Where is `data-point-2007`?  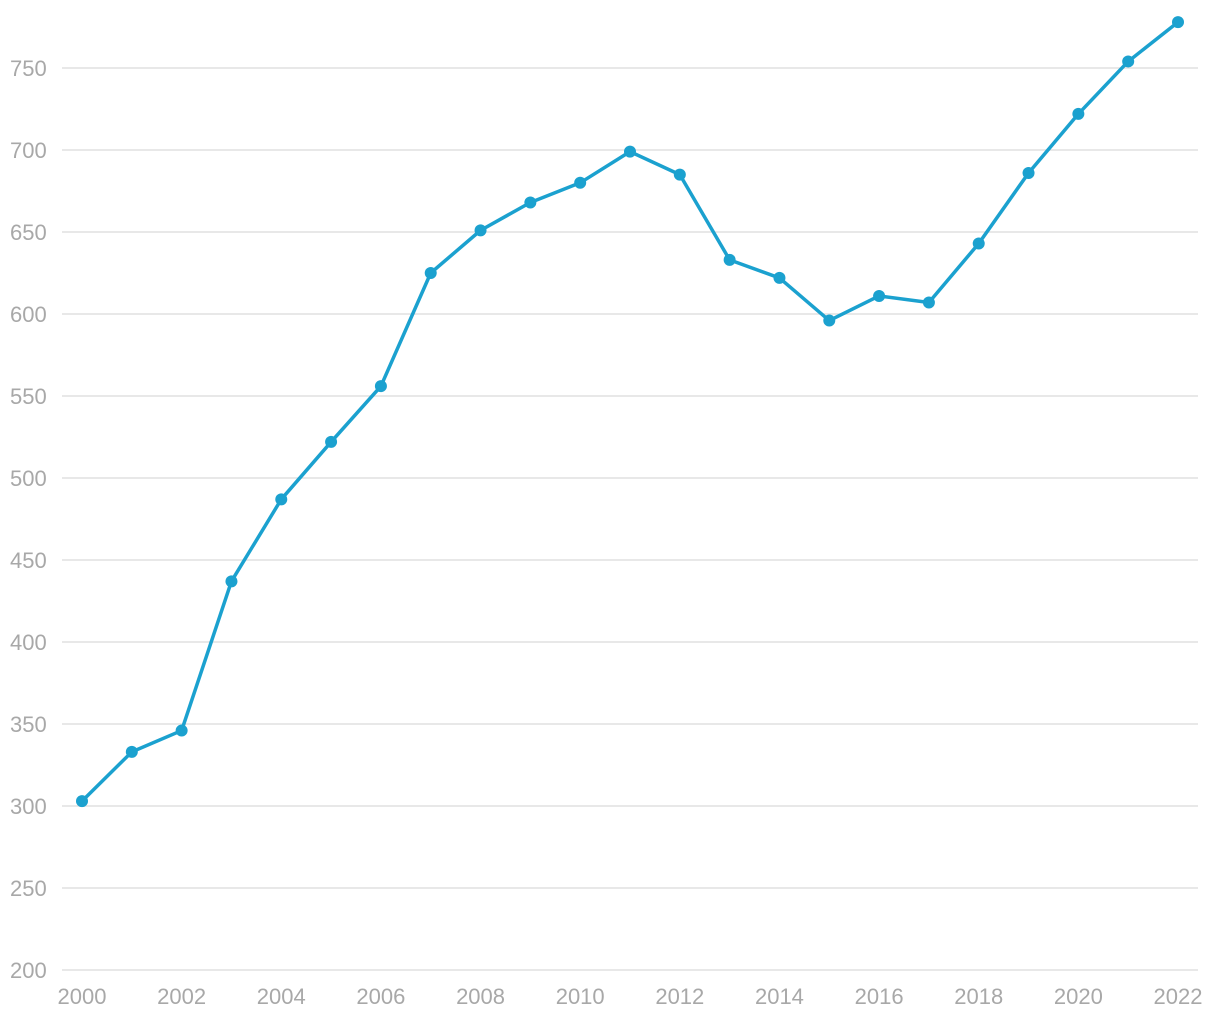
data-point-2007 is located at coordinates (430, 273).